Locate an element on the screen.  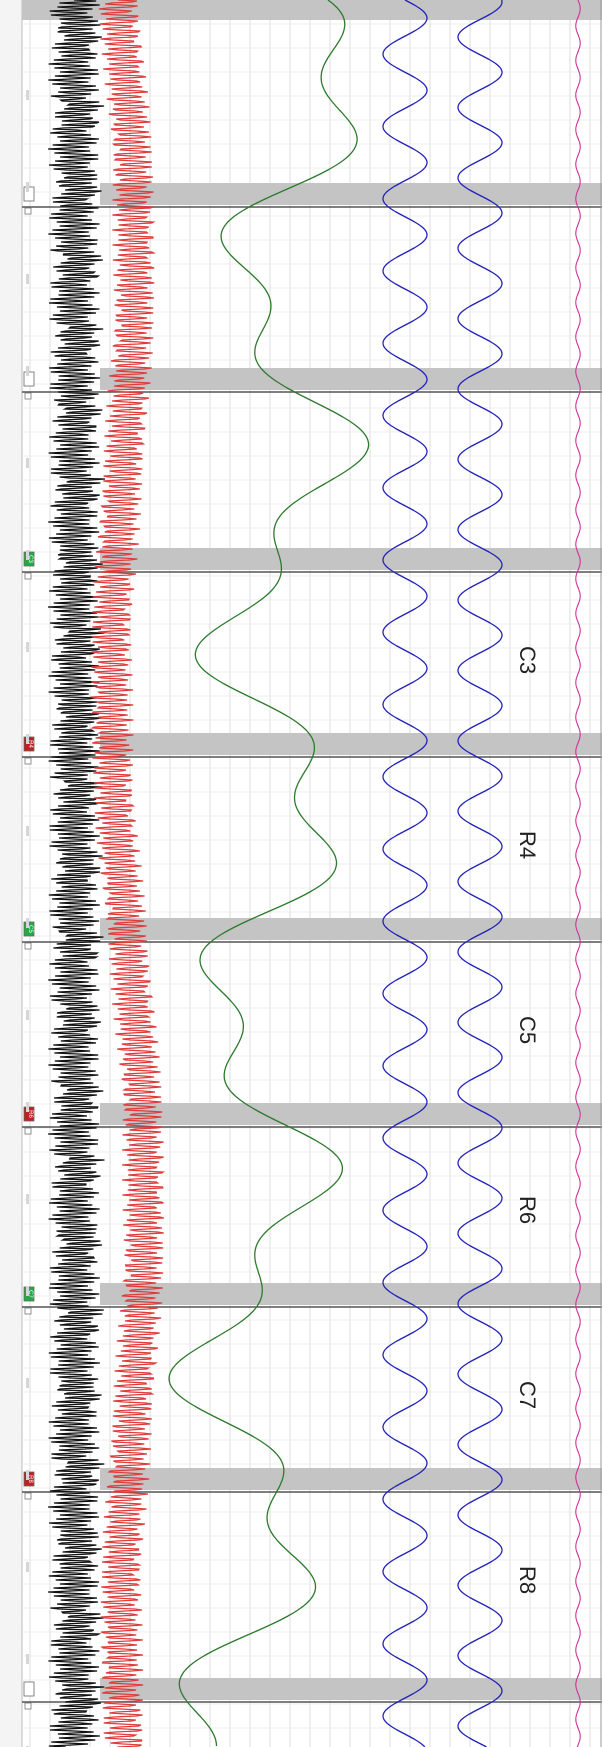
event-marker-code: C5 is located at coordinates (30, 929).